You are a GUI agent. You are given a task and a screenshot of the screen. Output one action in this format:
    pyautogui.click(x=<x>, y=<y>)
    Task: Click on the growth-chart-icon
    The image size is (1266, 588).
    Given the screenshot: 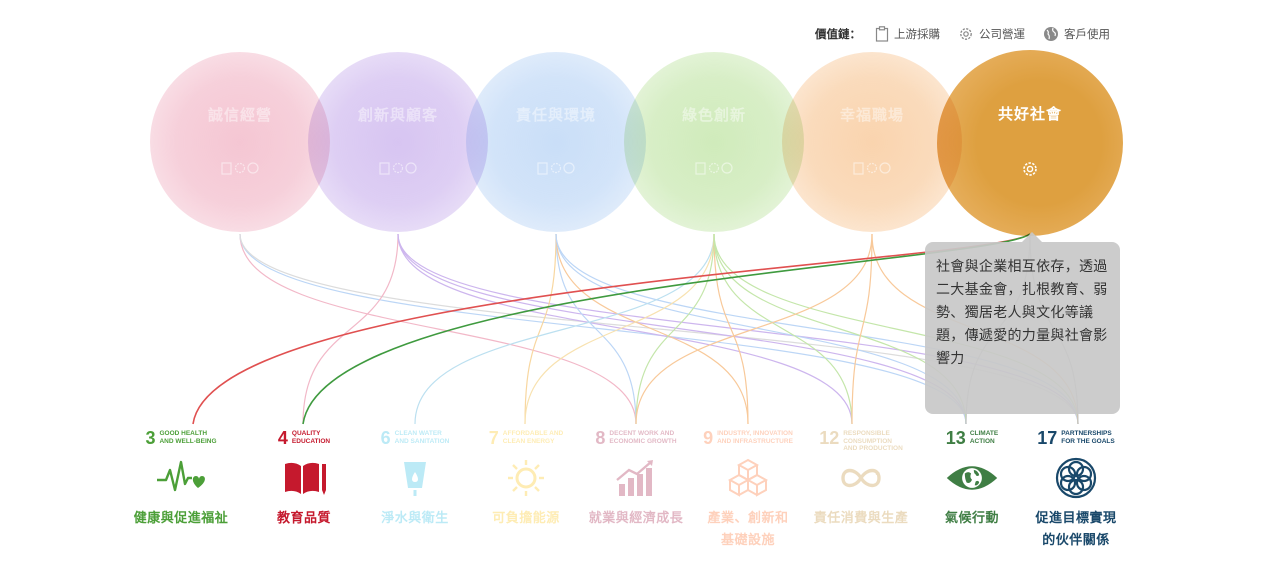 What is the action you would take?
    pyautogui.click(x=636, y=478)
    